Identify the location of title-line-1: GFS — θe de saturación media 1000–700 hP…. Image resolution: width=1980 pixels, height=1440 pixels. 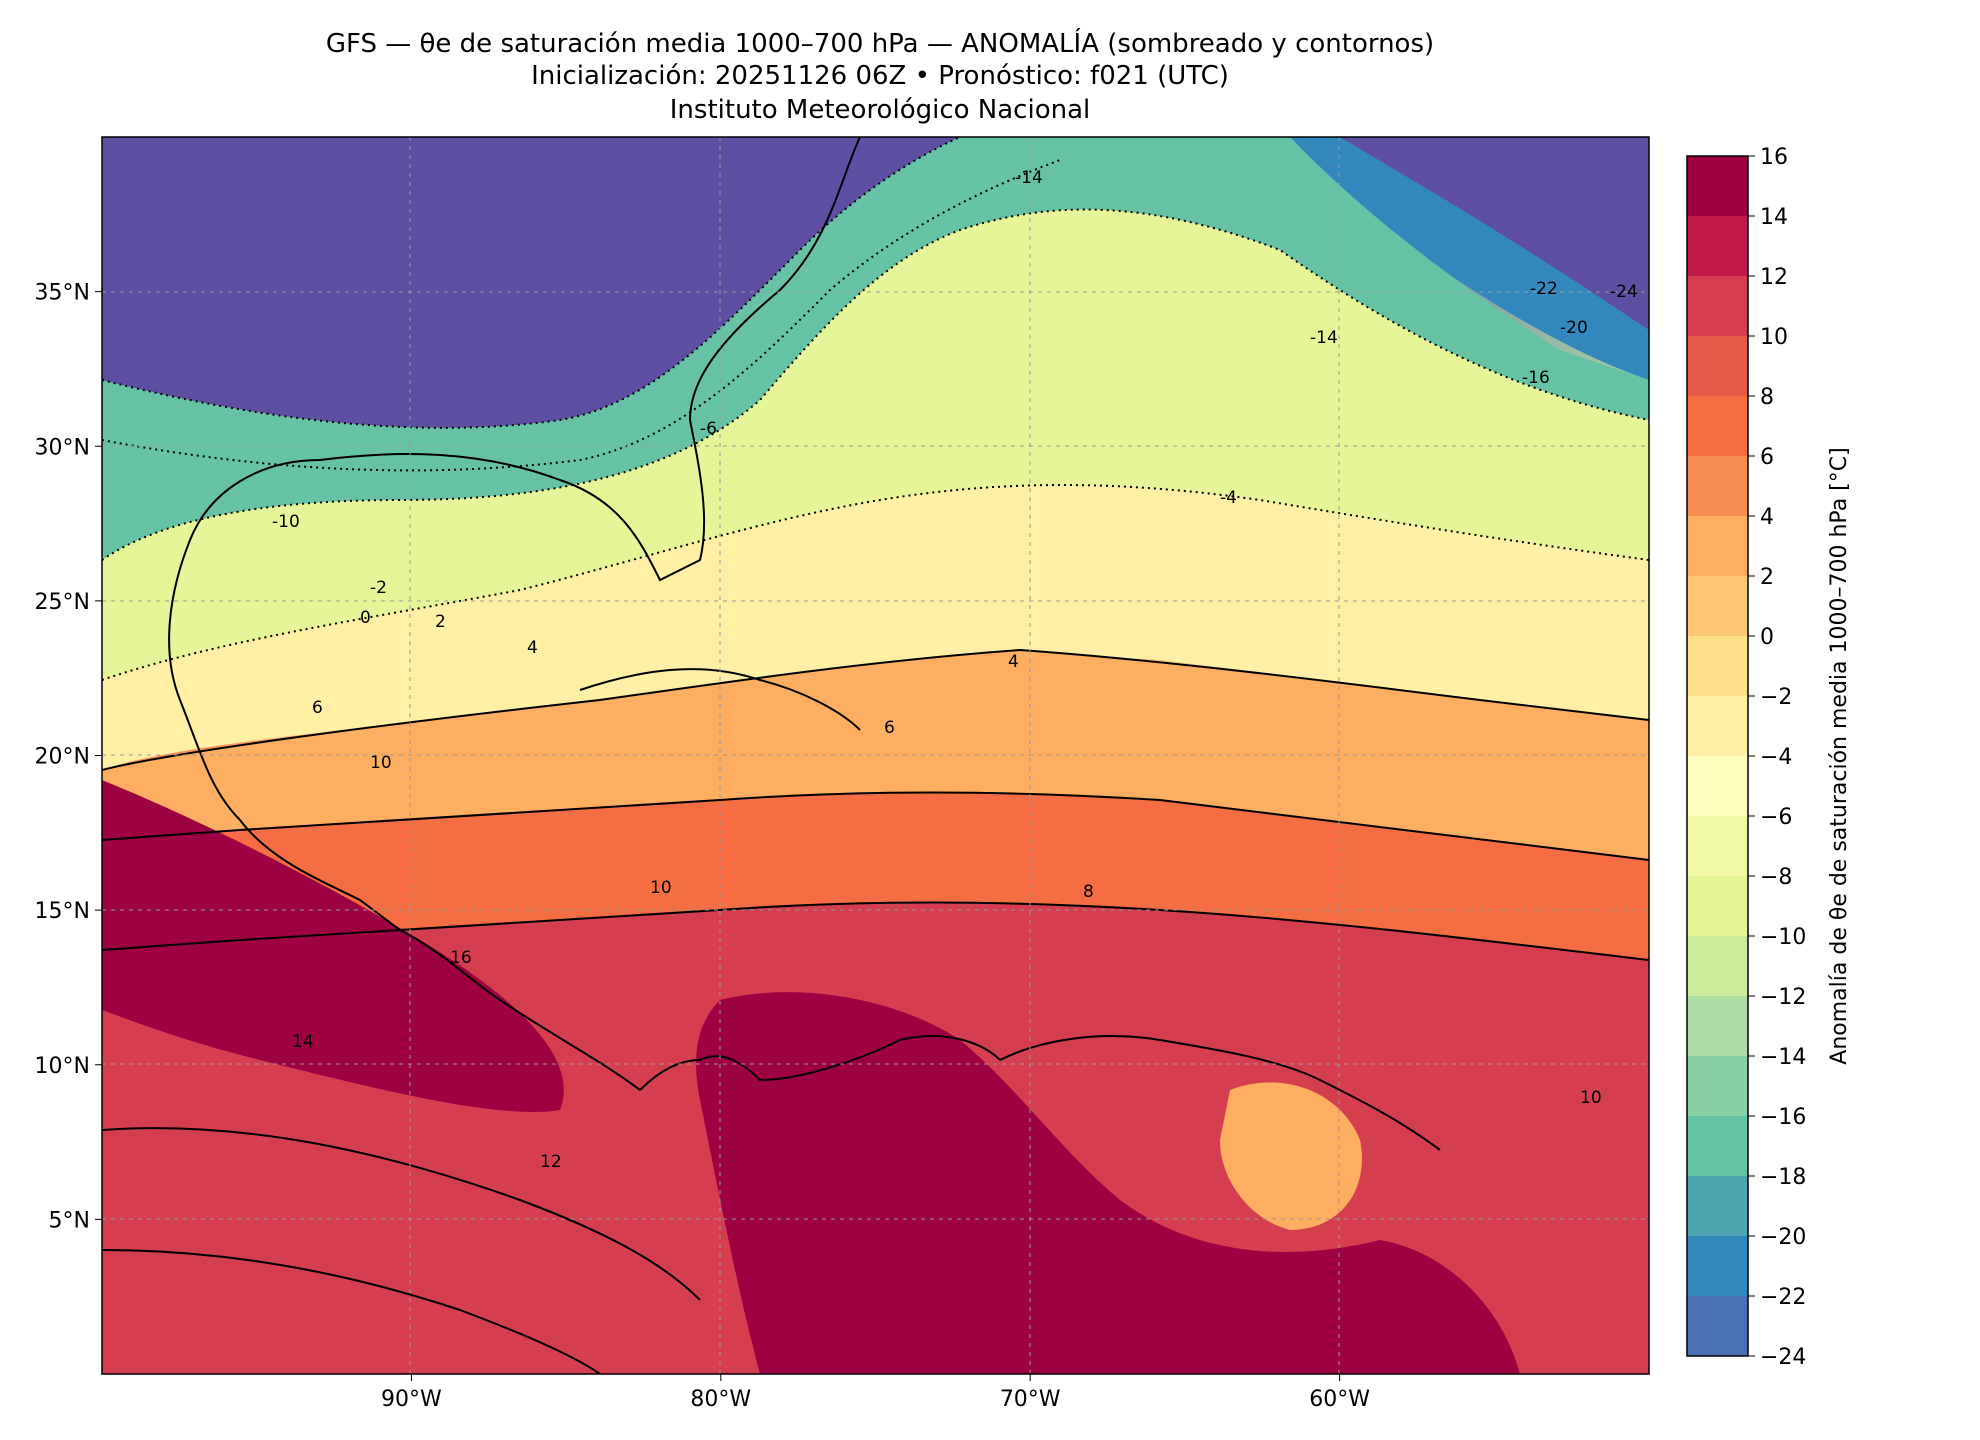
(880, 44).